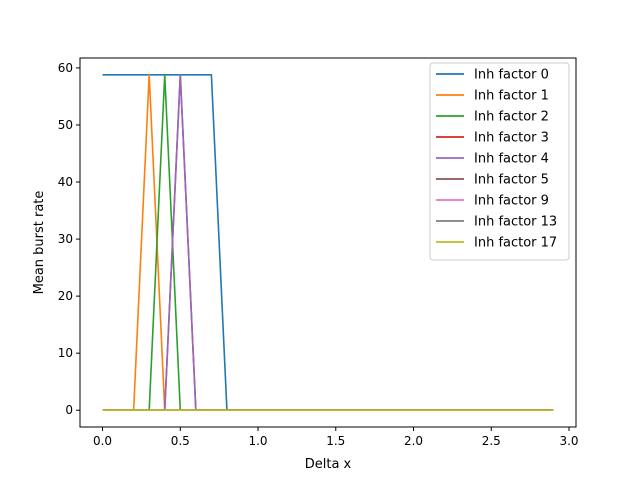 The height and width of the screenshot is (480, 640). I want to click on legend-label: Inh factor 5, so click(511, 180).